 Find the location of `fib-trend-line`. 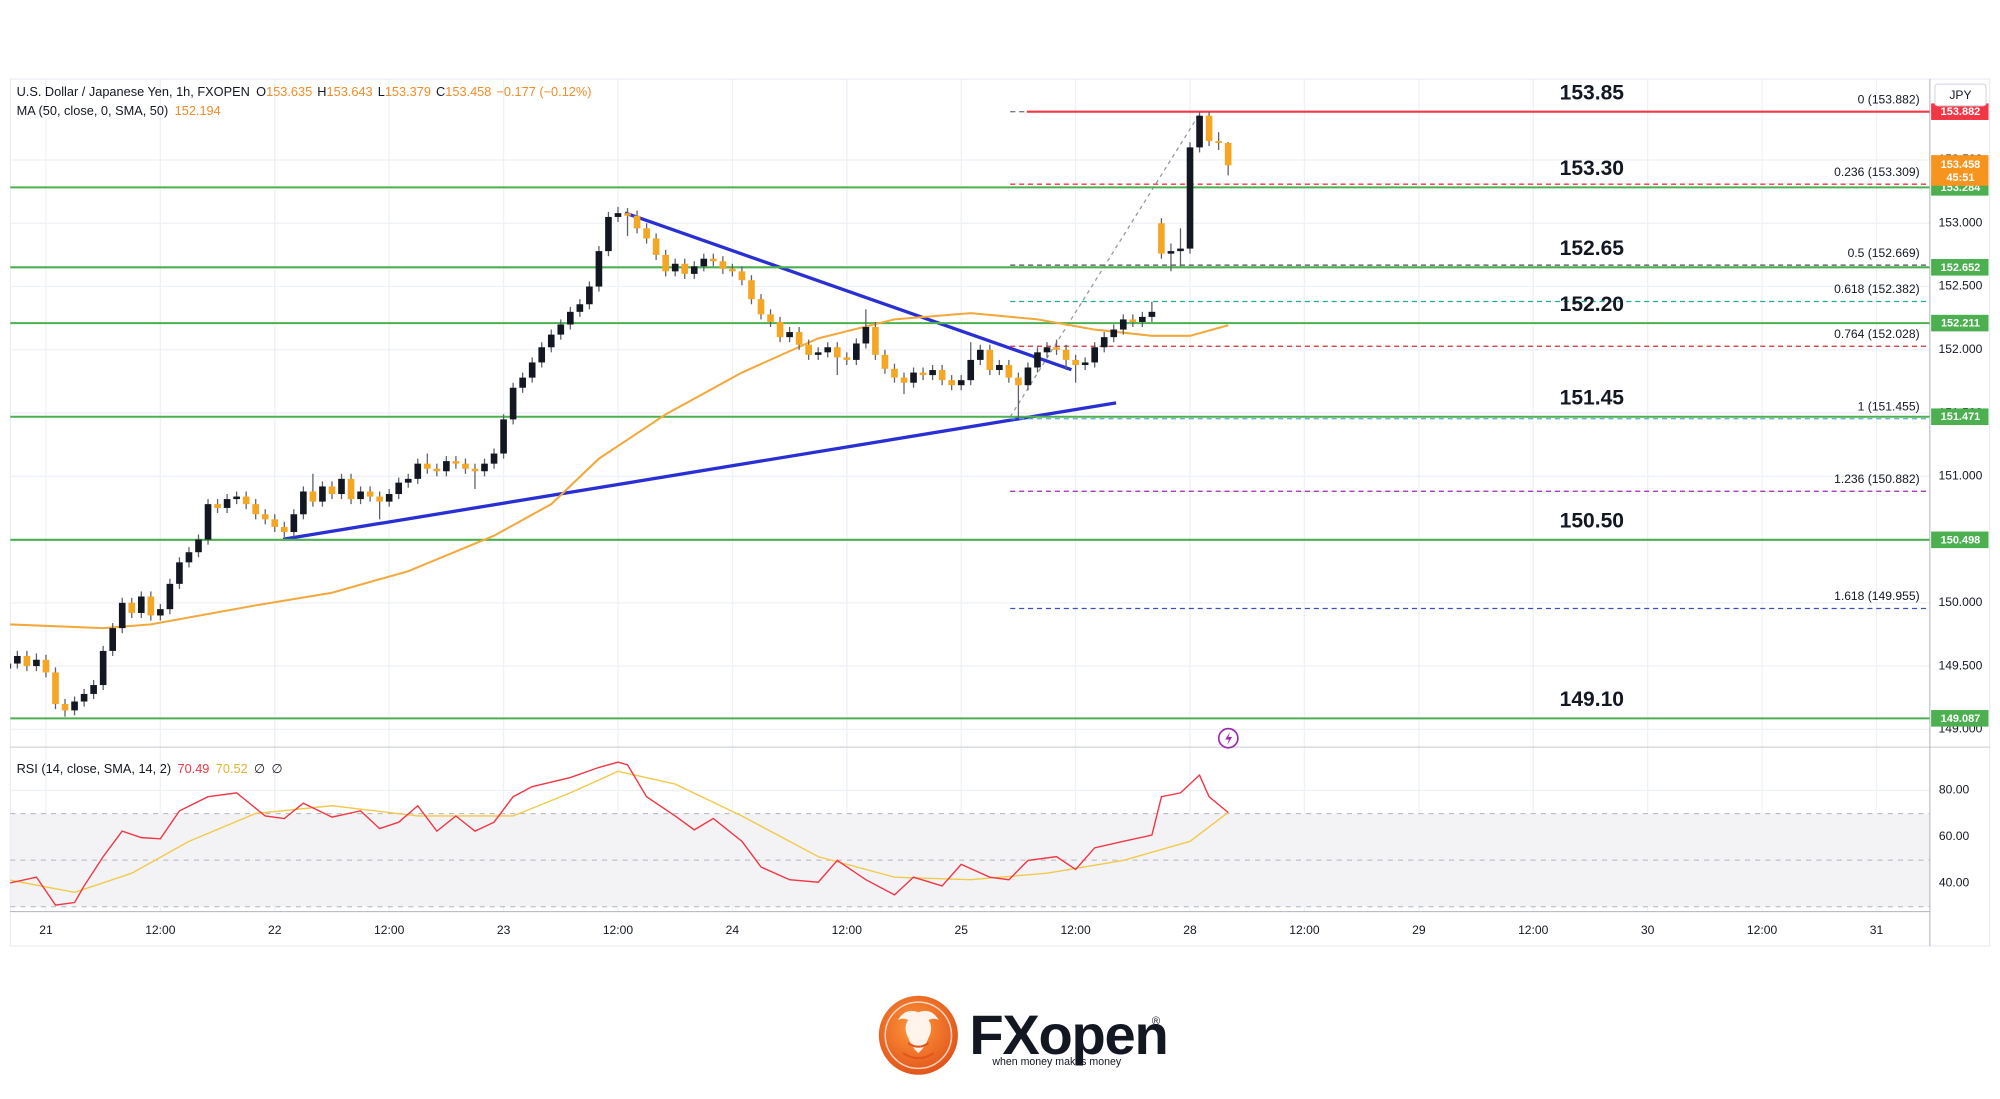

fib-trend-line is located at coordinates (1104, 266).